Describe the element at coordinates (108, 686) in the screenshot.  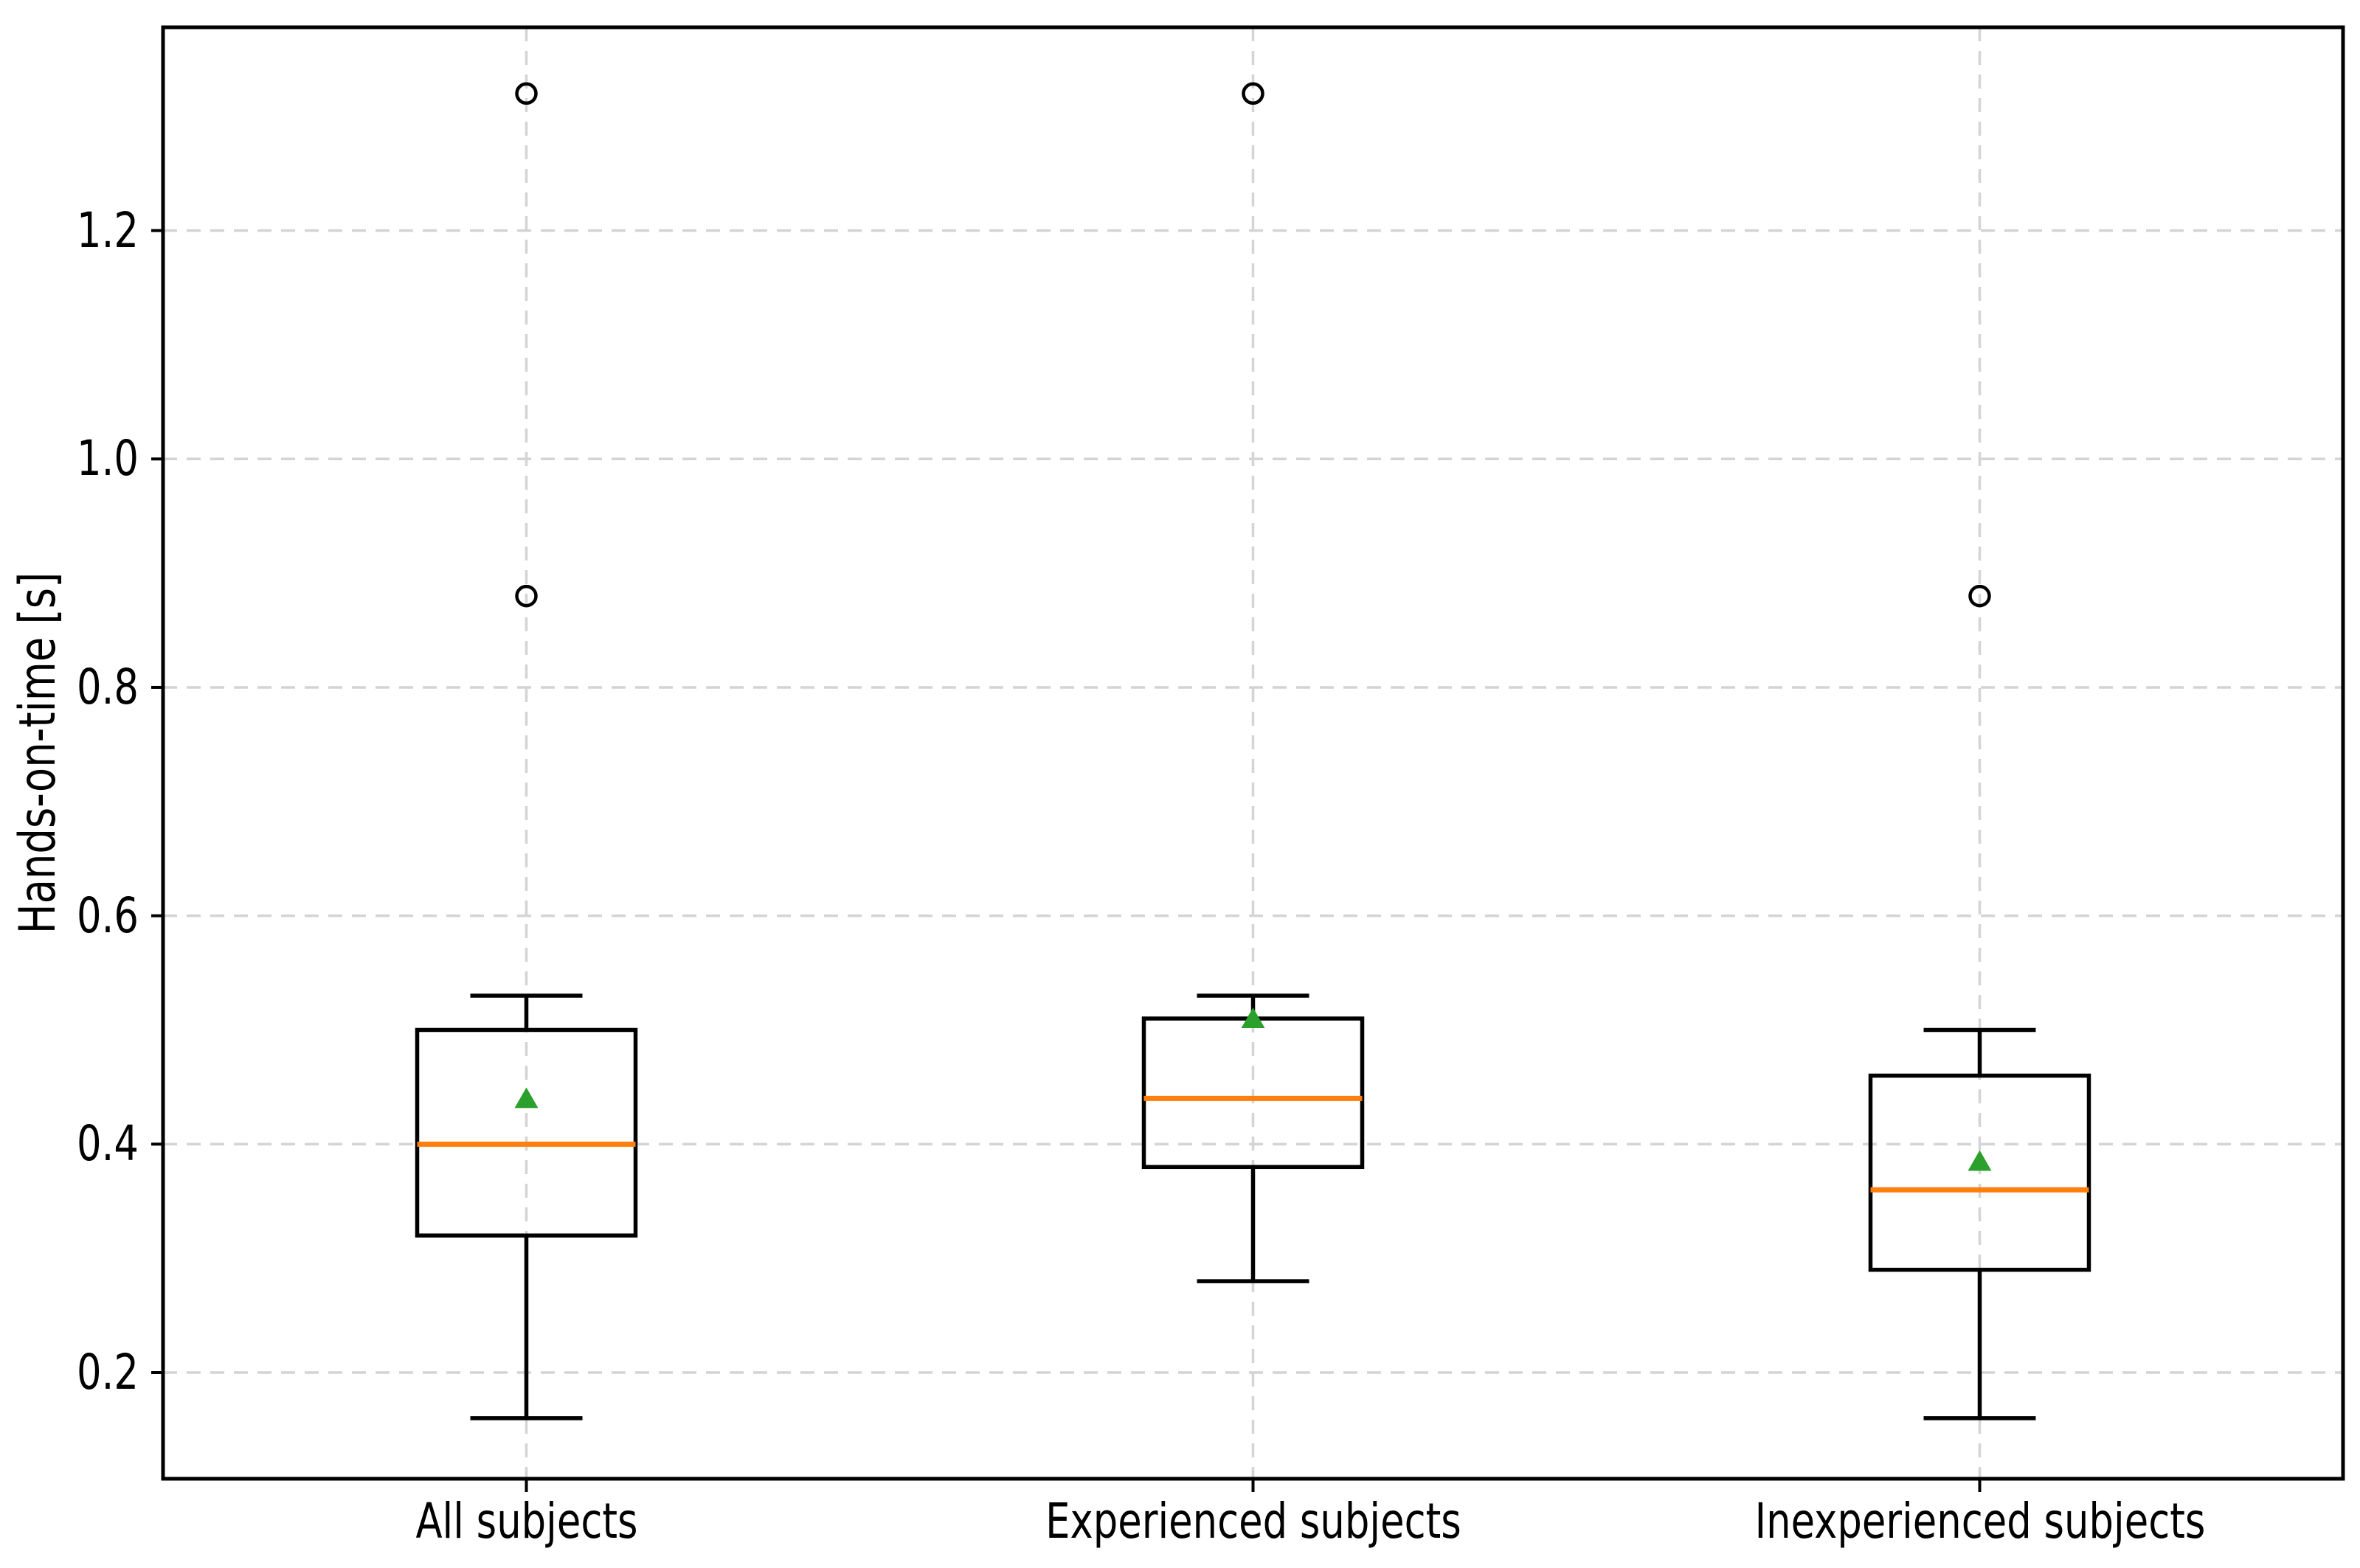
I see `y-tick-label: 0.8` at that location.